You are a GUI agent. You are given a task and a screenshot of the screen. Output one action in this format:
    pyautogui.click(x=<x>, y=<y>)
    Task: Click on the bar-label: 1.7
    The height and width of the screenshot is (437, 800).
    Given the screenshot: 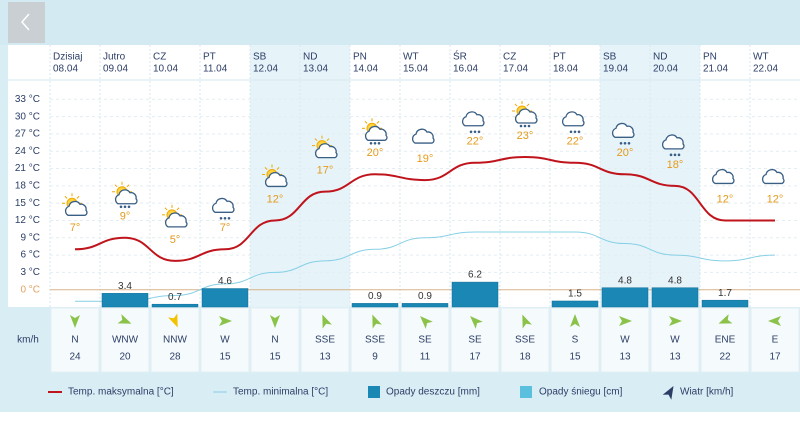 What is the action you would take?
    pyautogui.click(x=725, y=293)
    